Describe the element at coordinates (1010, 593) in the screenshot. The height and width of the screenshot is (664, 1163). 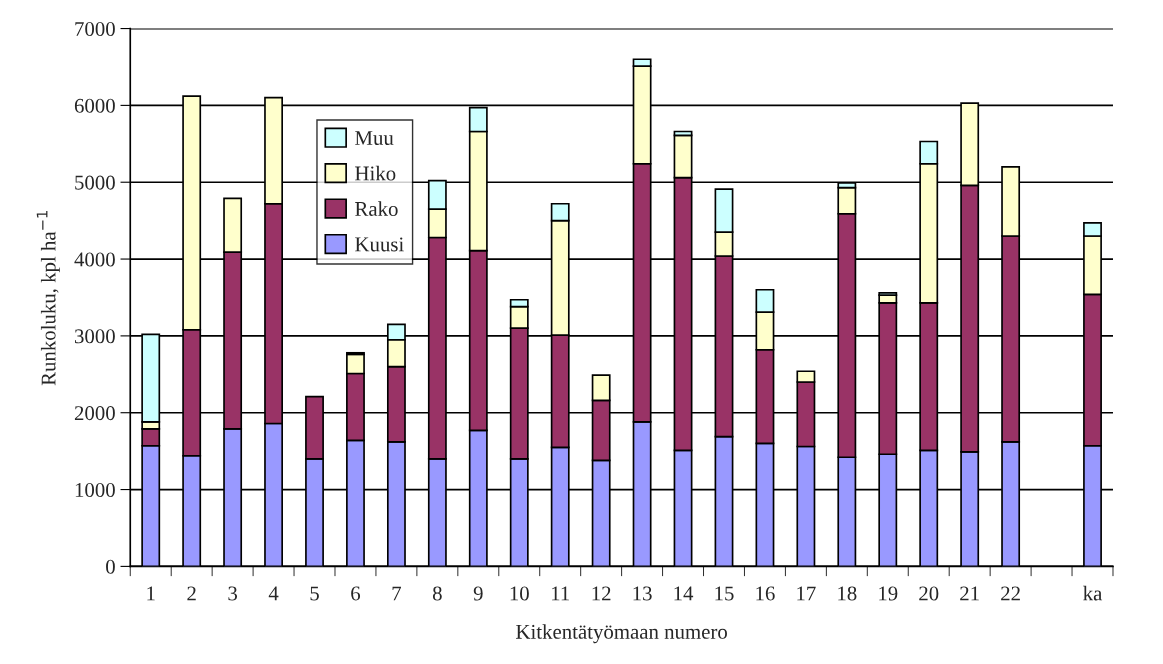
I see `x-tick-label: 22` at that location.